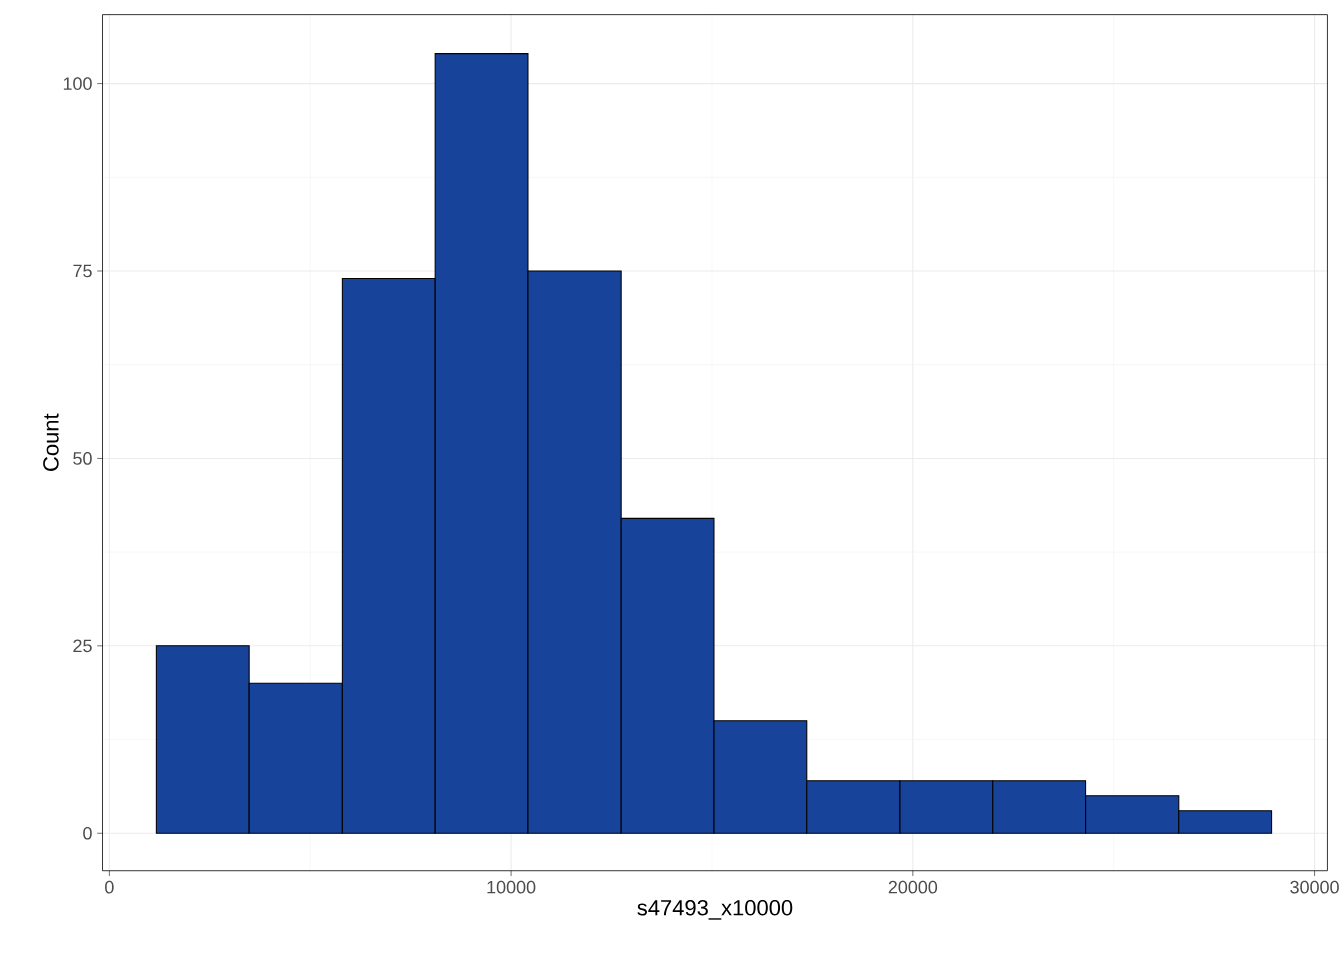  I want to click on x-tick-label: 30000, so click(1314, 887).